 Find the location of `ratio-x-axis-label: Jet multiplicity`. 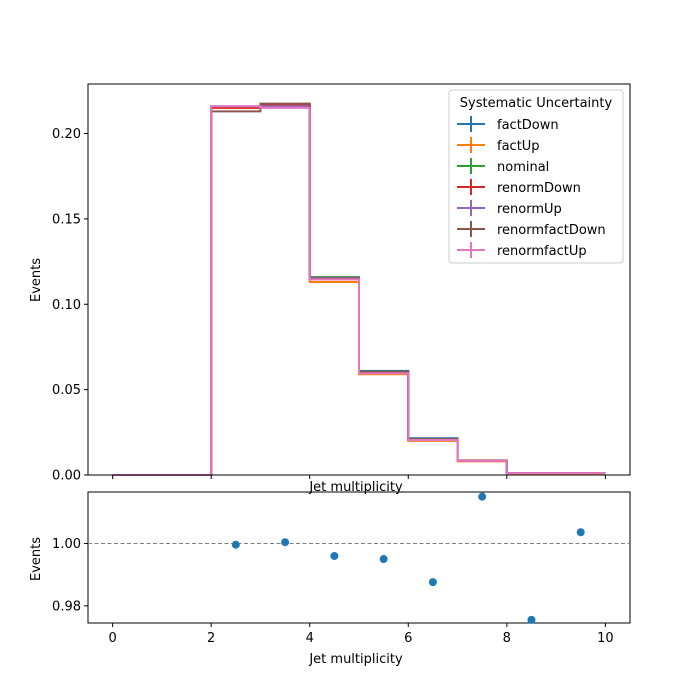

ratio-x-axis-label: Jet multiplicity is located at coordinates (355, 659).